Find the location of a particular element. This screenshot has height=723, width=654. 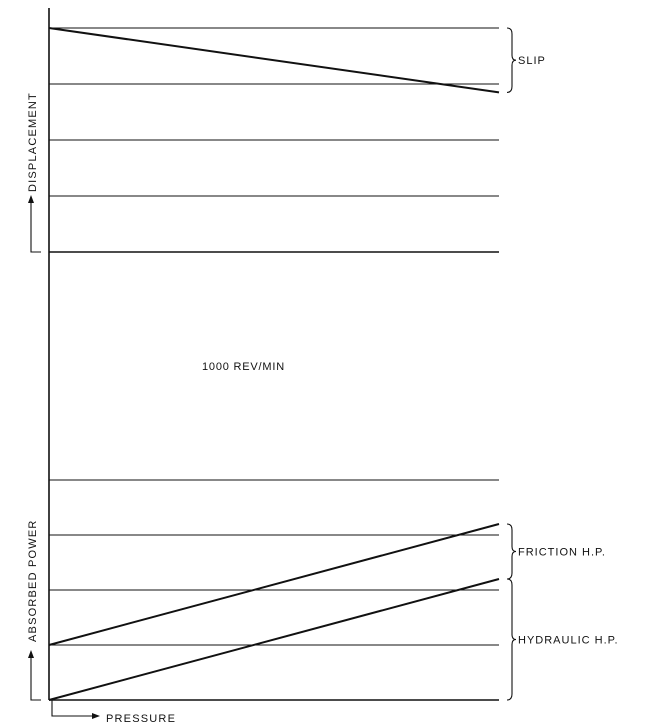

pressure-arrow-icon is located at coordinates (71, 708).